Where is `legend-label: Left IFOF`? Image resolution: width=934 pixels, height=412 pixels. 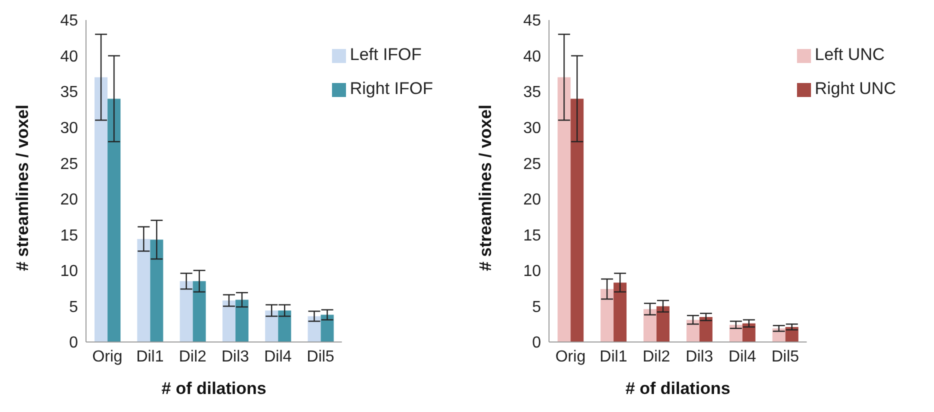 legend-label: Left IFOF is located at coordinates (386, 54).